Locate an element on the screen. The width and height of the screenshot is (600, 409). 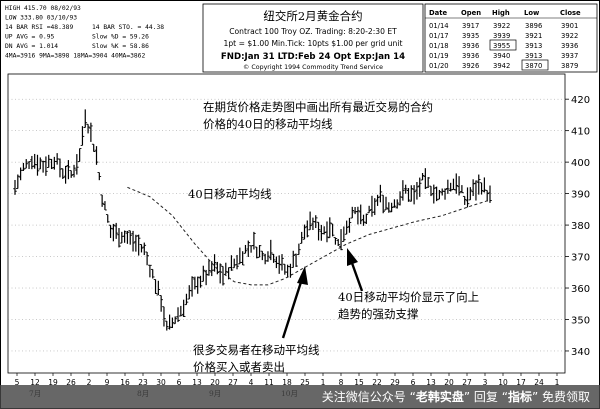
quote-cell: 3870 is located at coordinates (533, 66).